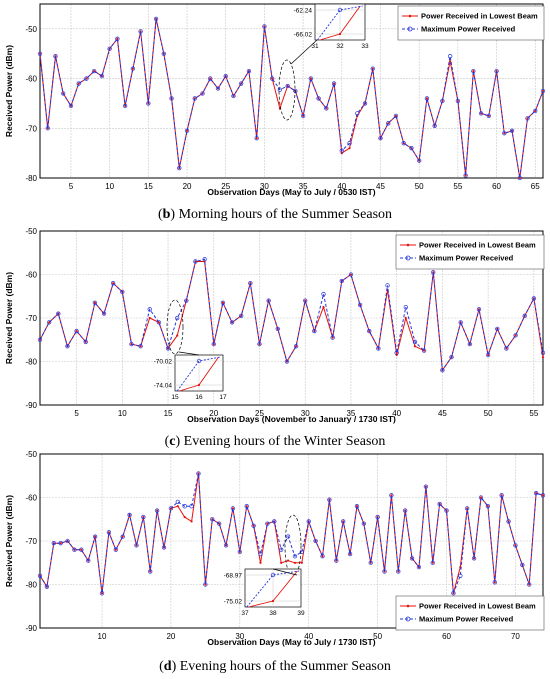 The width and height of the screenshot is (550, 679). I want to click on inset-value-label: -75.02, so click(233, 602).